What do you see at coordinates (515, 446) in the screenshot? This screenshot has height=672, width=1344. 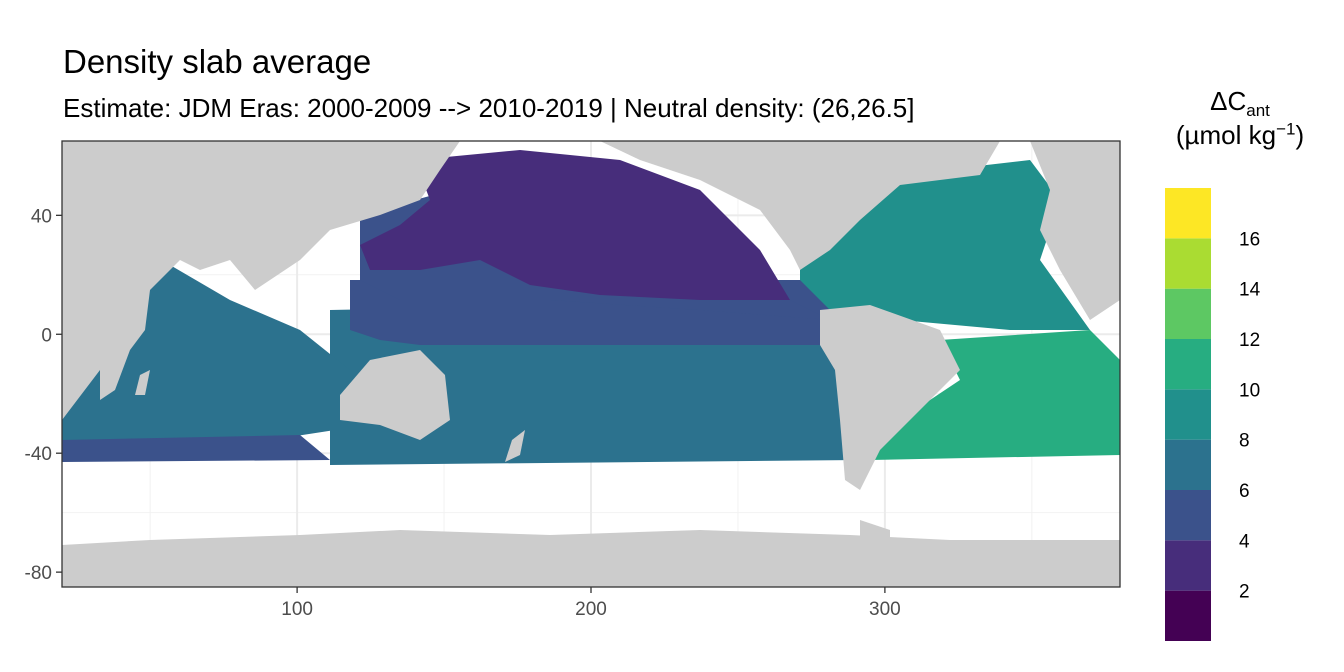 I see `land-new-zealand` at bounding box center [515, 446].